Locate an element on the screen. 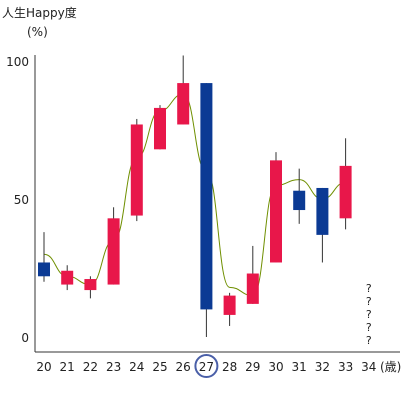  x-tick-label: 20 is located at coordinates (43, 367).